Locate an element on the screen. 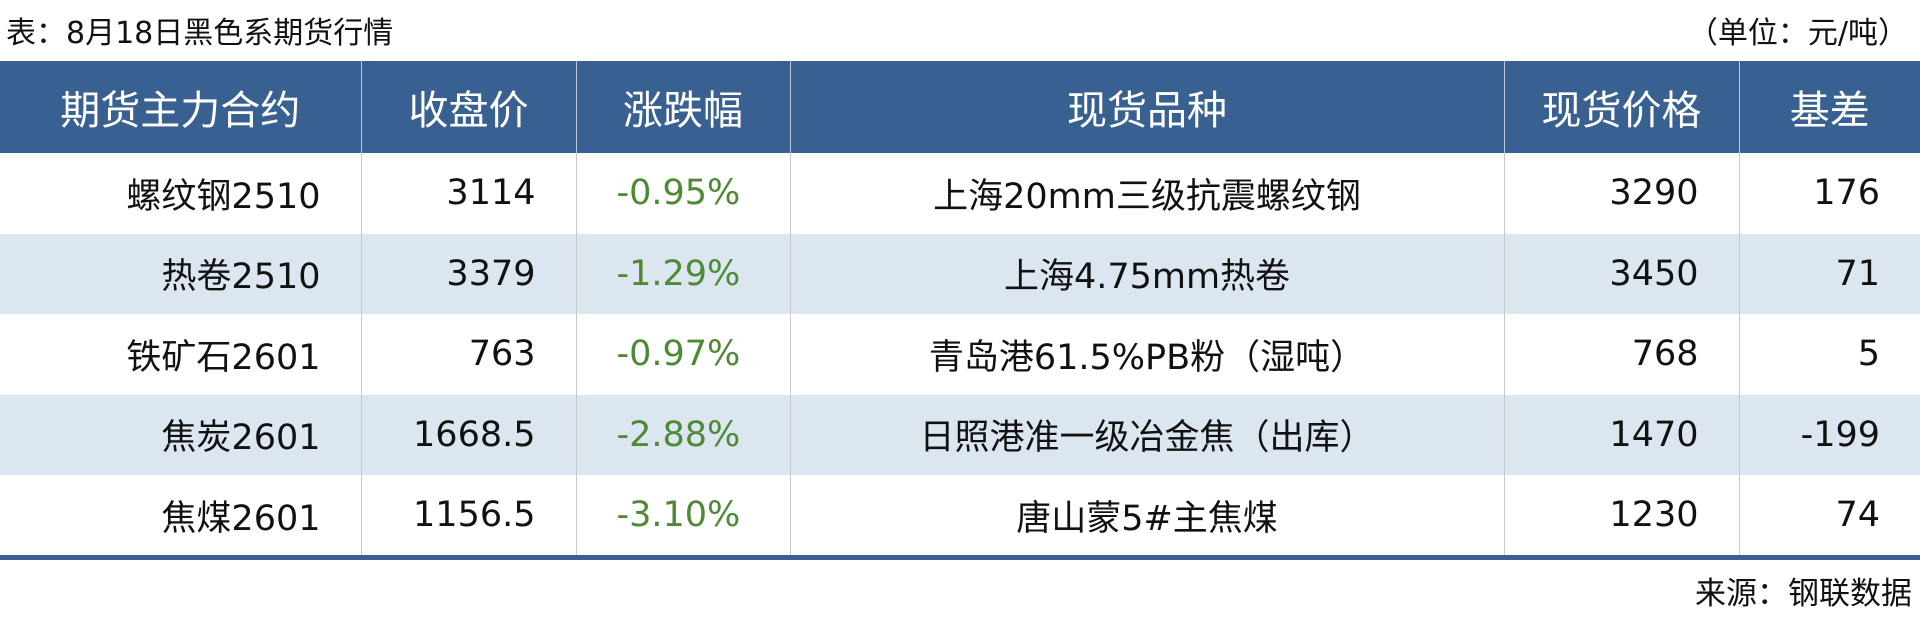  table-row: 焦炭2601 1668.5 -2.88% 日照港准一级冶金焦（出库） 1470 -199 is located at coordinates (960, 434).